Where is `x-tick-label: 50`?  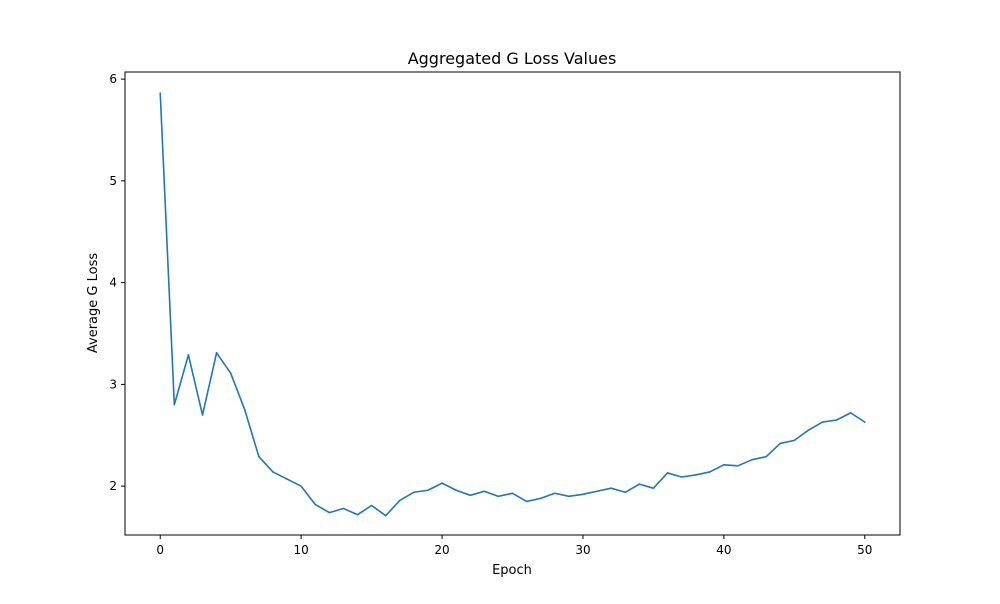 x-tick-label: 50 is located at coordinates (864, 550).